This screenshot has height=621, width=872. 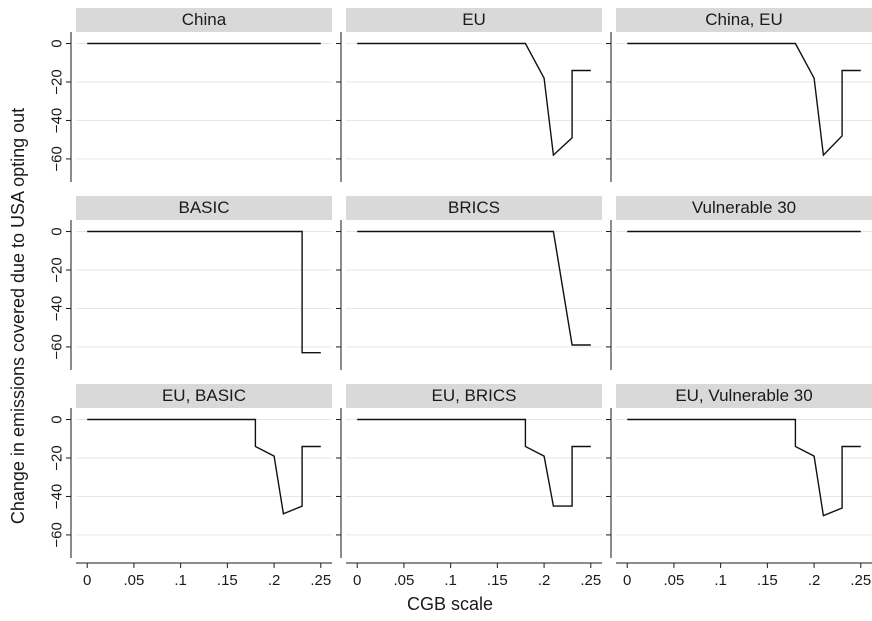 I want to click on x-axis-title: CGB scale, so click(x=450, y=604).